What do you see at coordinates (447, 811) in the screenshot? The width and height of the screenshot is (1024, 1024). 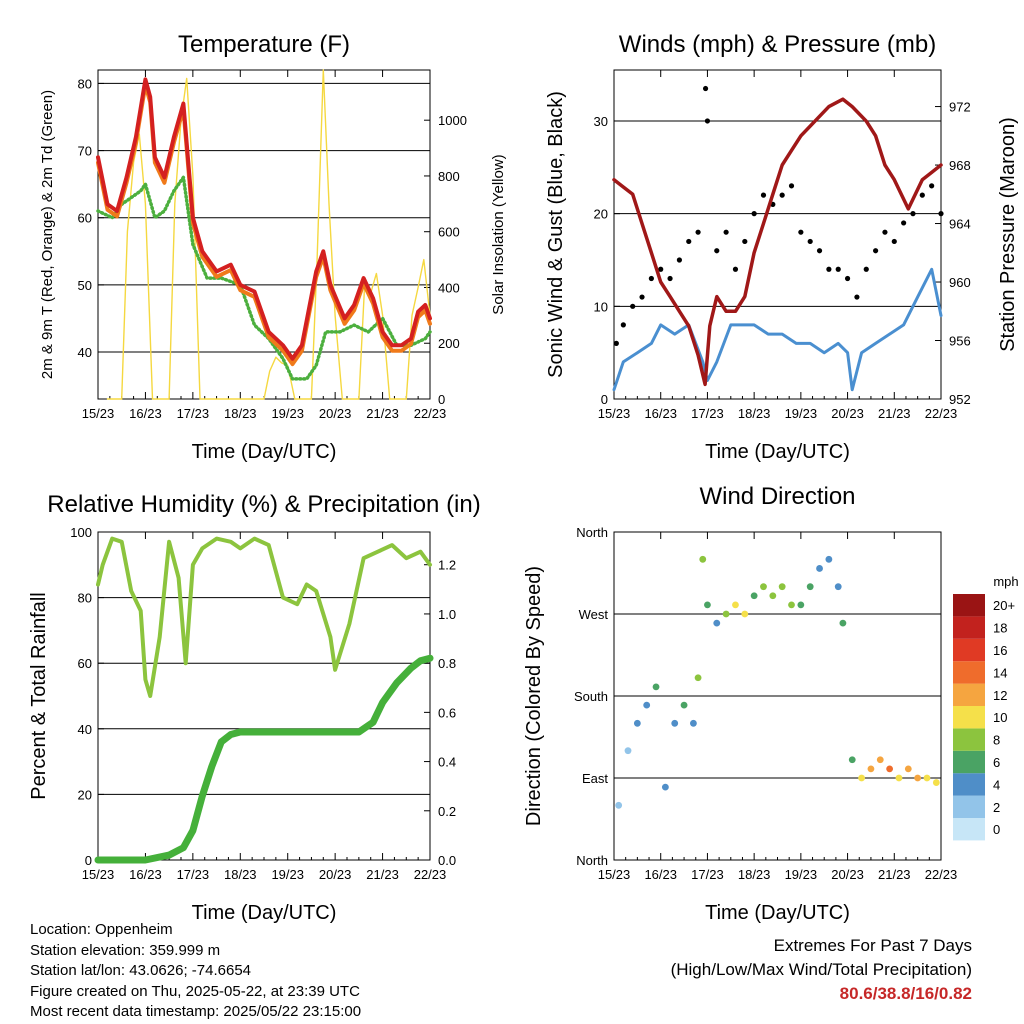 I see `y2-tick-label: 0.2` at bounding box center [447, 811].